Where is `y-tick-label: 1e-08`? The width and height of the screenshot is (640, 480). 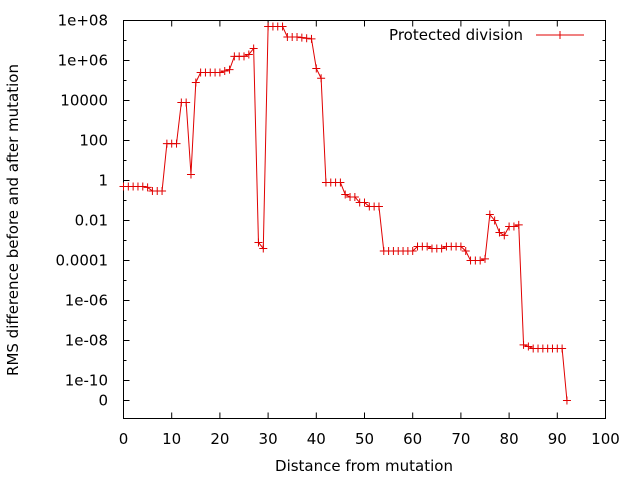 y-tick-label: 1e-08 is located at coordinates (86, 341).